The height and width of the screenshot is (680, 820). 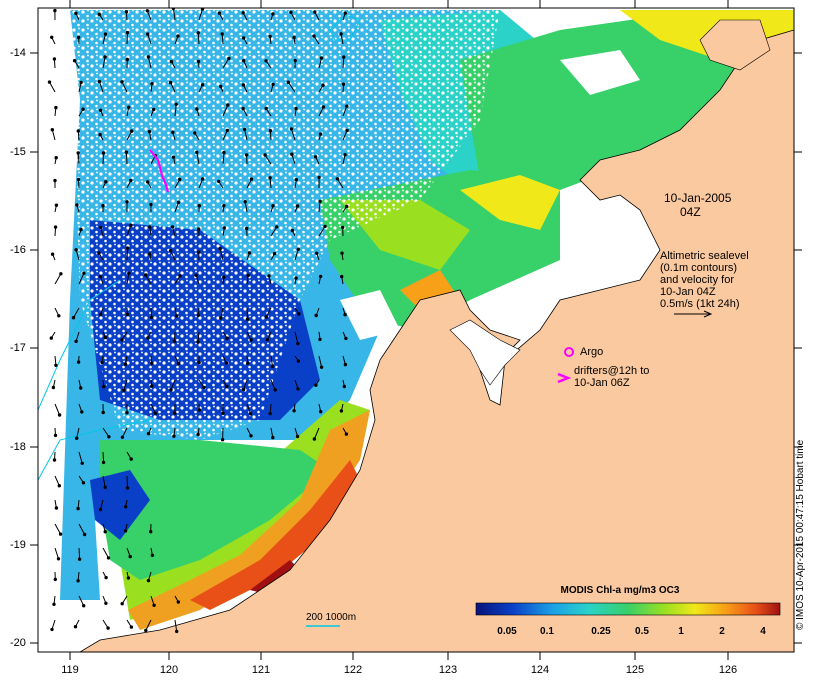 I want to click on colorbar-tick: 4, so click(x=763, y=631).